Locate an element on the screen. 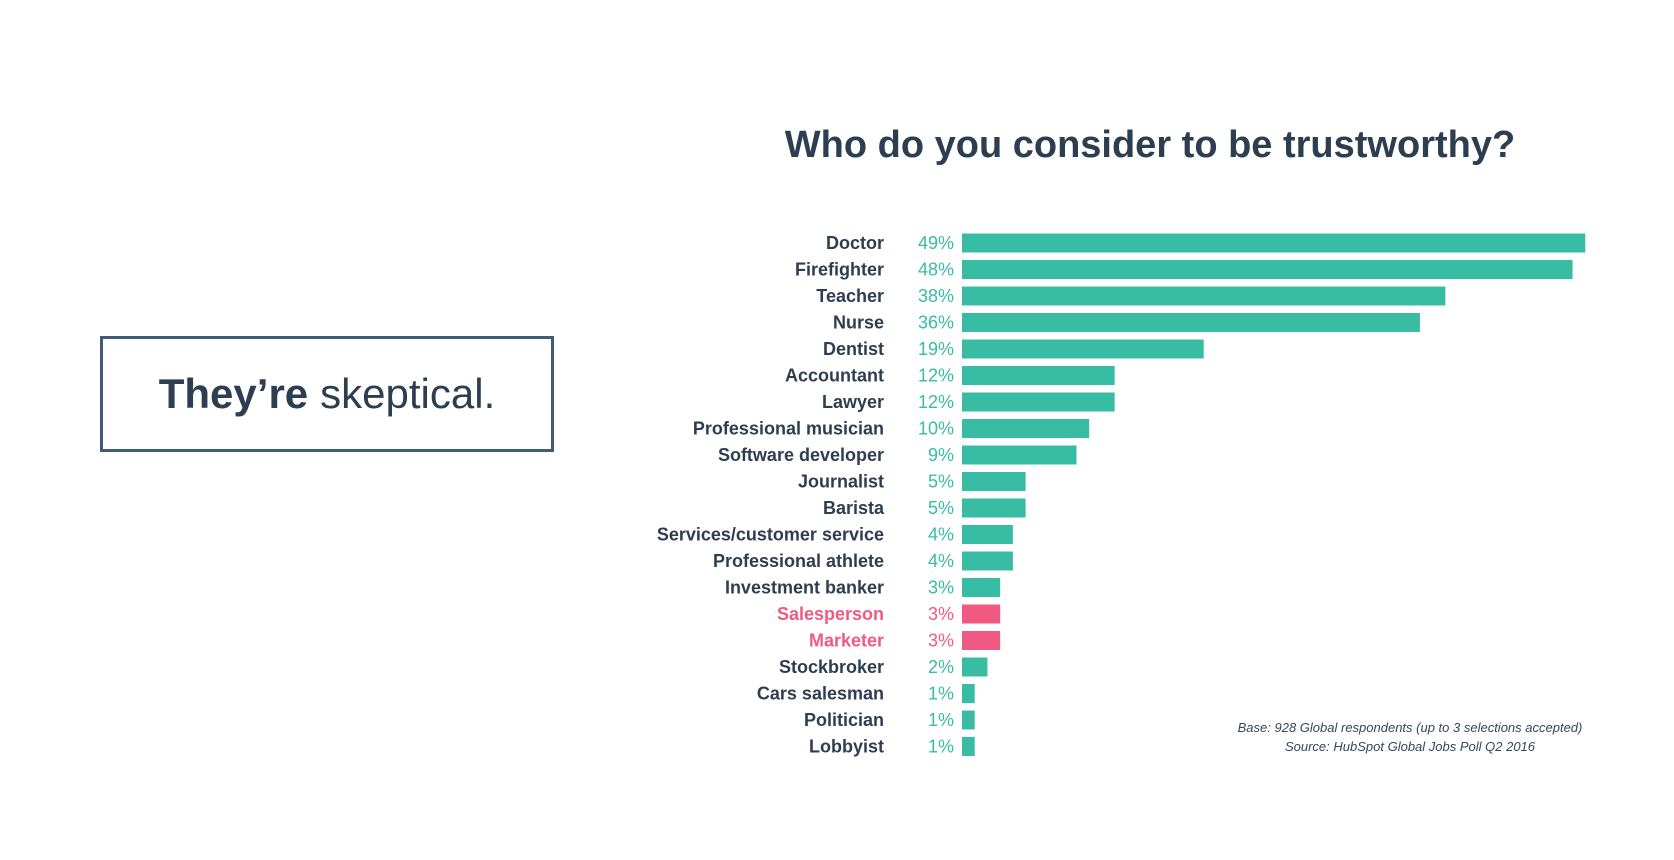  bar-professional-musician is located at coordinates (1026, 428).